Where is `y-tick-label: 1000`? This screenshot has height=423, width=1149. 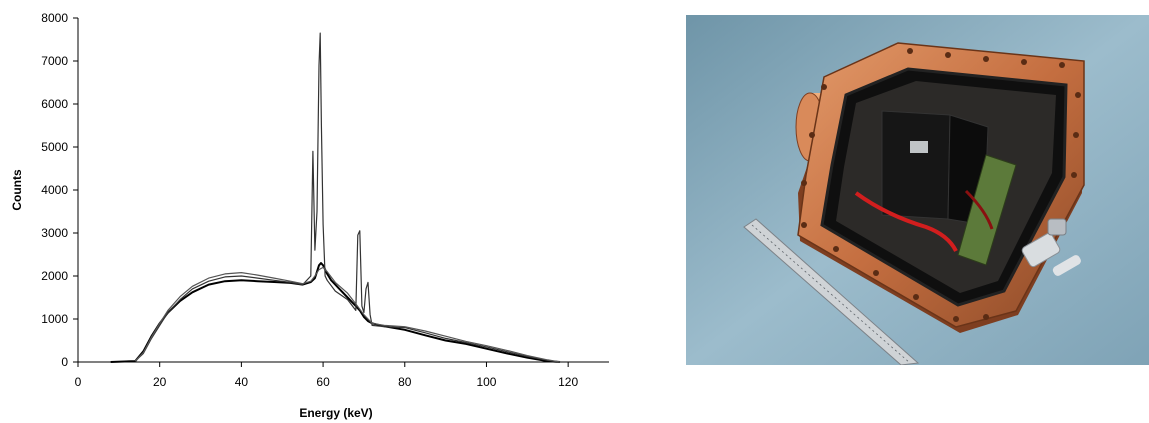 y-tick-label: 1000 is located at coordinates (54, 319).